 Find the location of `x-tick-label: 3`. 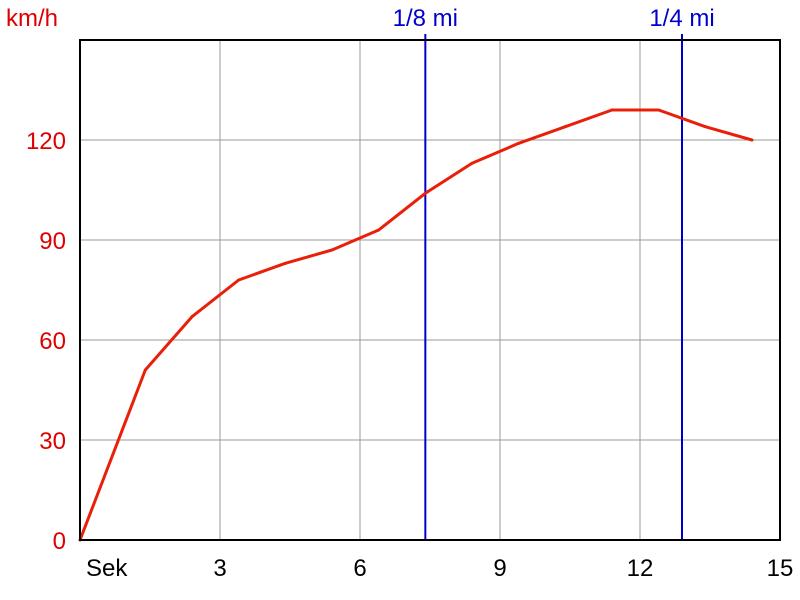

x-tick-label: 3 is located at coordinates (219, 568).